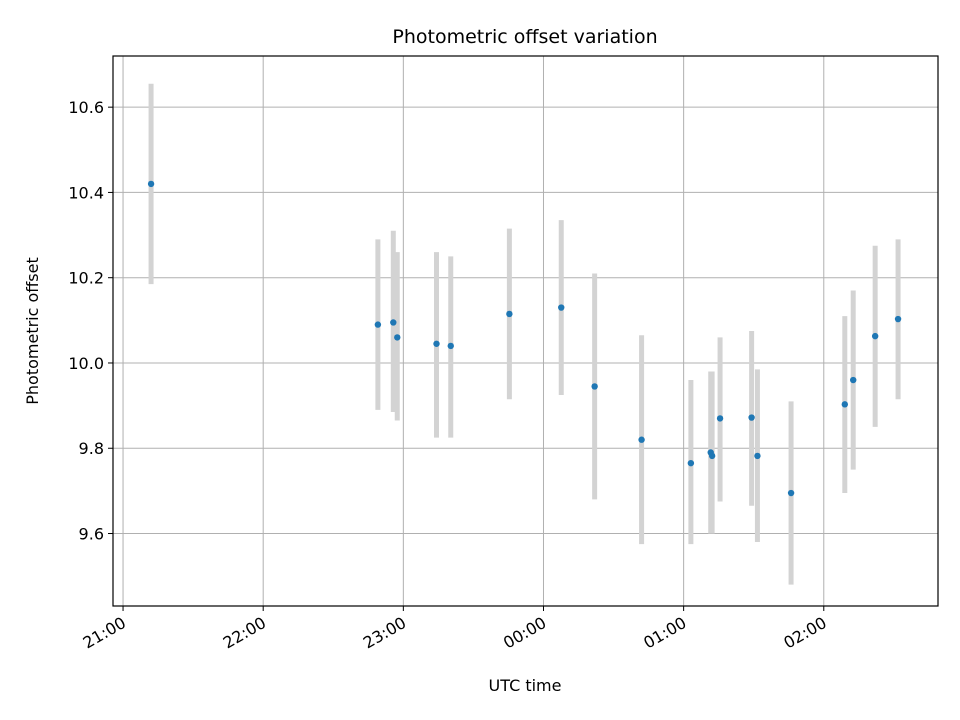 The width and height of the screenshot is (960, 720). What do you see at coordinates (91, 448) in the screenshot?
I see `y-tick-label: 9.8` at bounding box center [91, 448].